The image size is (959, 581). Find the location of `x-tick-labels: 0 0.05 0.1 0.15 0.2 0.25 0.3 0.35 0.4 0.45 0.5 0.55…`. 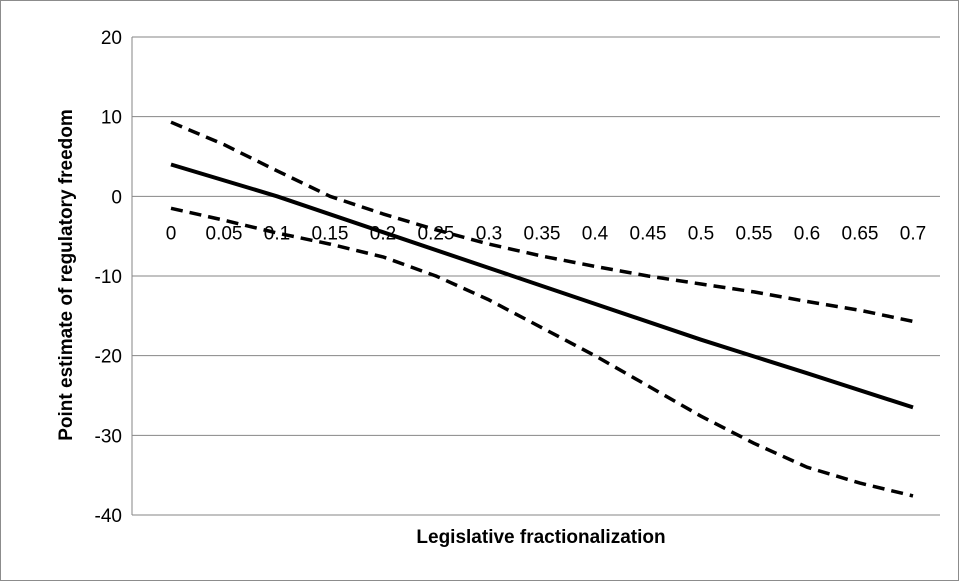

x-tick-labels: 0 0.05 0.1 0.15 0.2 0.25 0.3 0.35 0.4 0.45 0.5 0.55… is located at coordinates (546, 233).